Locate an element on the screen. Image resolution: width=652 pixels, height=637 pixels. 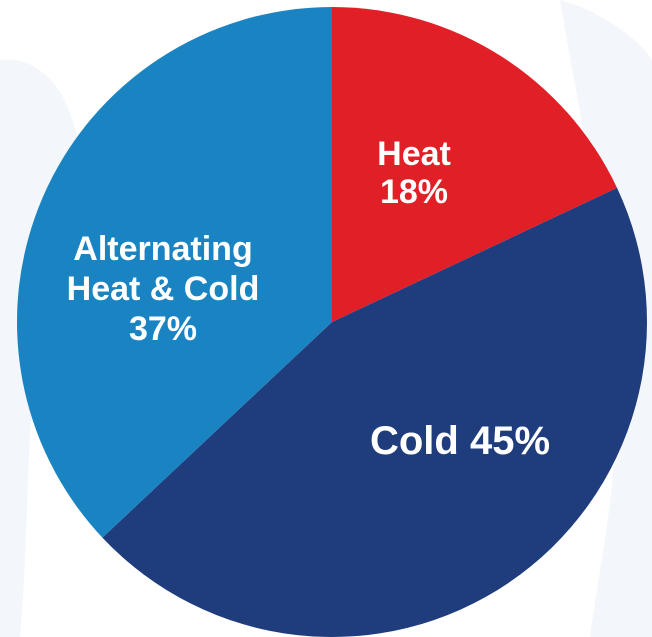
pie-label-line: Heat & Cold is located at coordinates (163, 289).